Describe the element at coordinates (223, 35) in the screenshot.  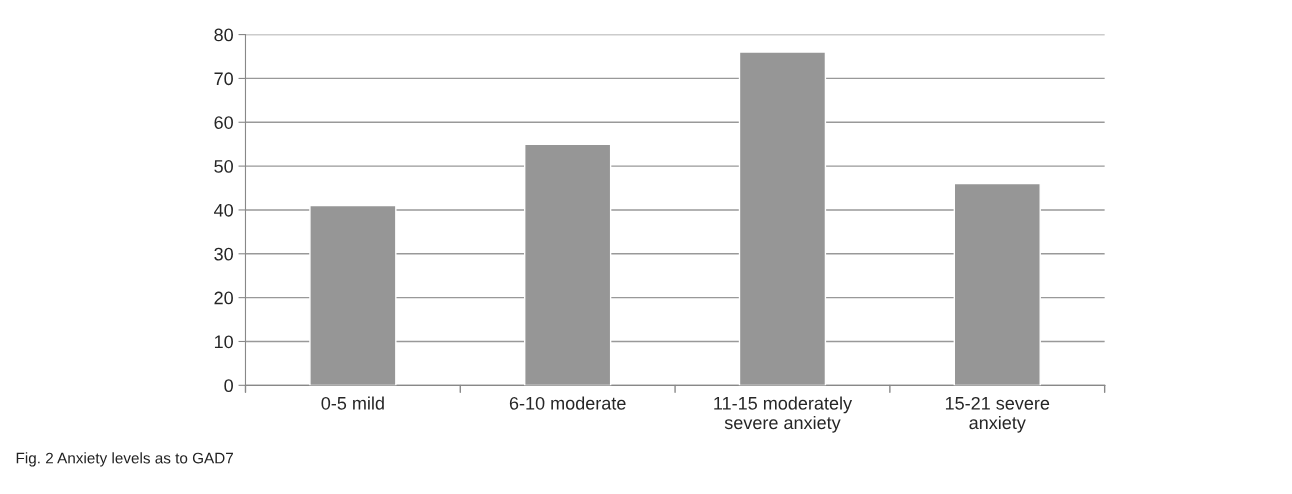
I see `y-tick-label: 80` at that location.